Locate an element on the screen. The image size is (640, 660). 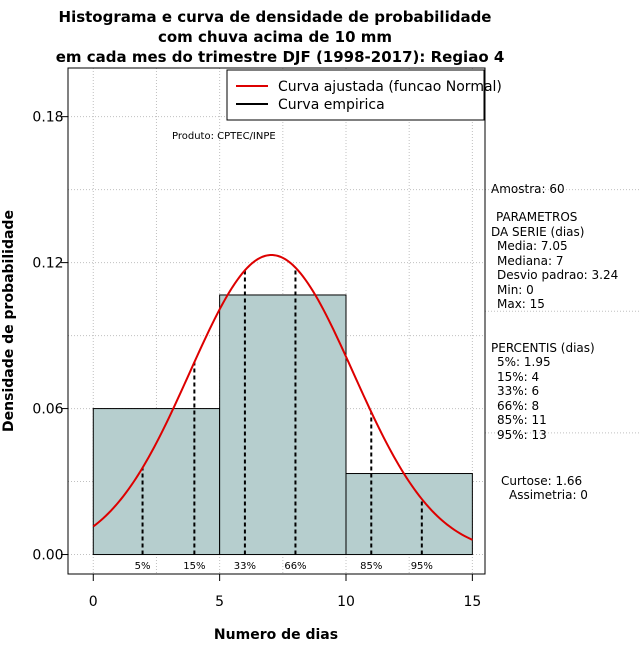
legend-label-empirical: Curva empirica is located at coordinates (331, 105).